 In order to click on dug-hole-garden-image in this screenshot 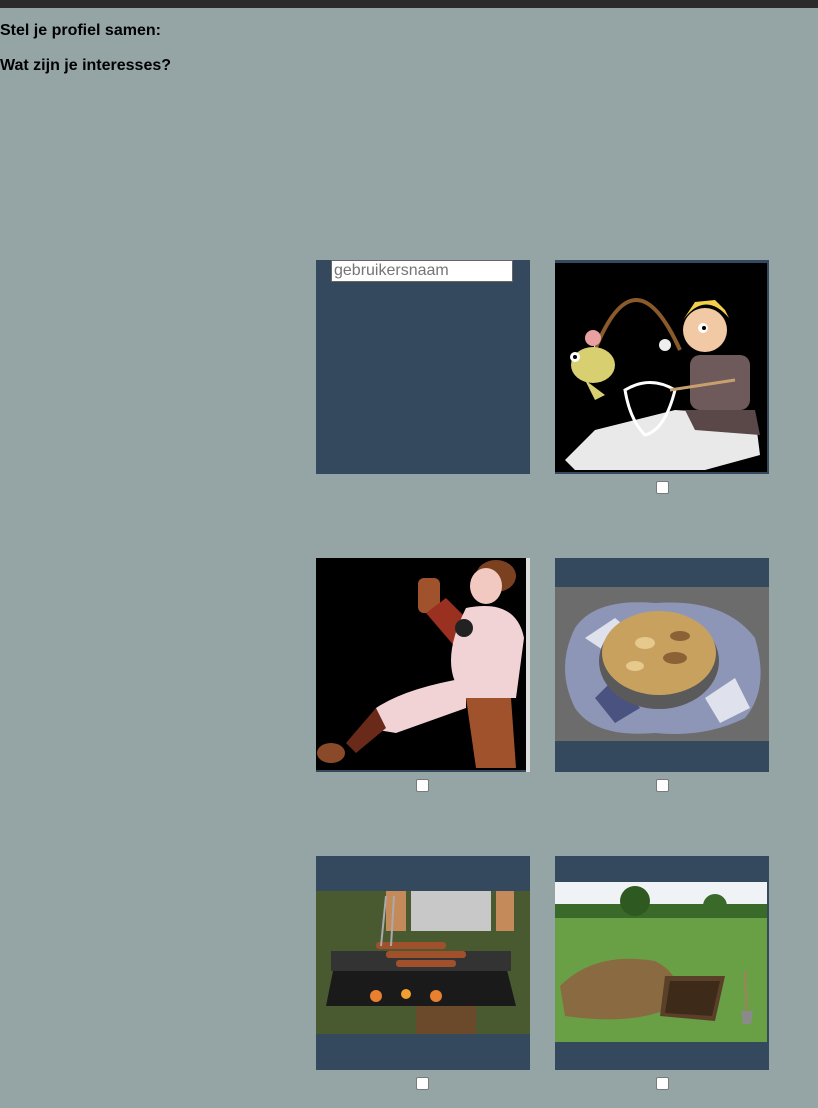, I will do `click(661, 962)`.